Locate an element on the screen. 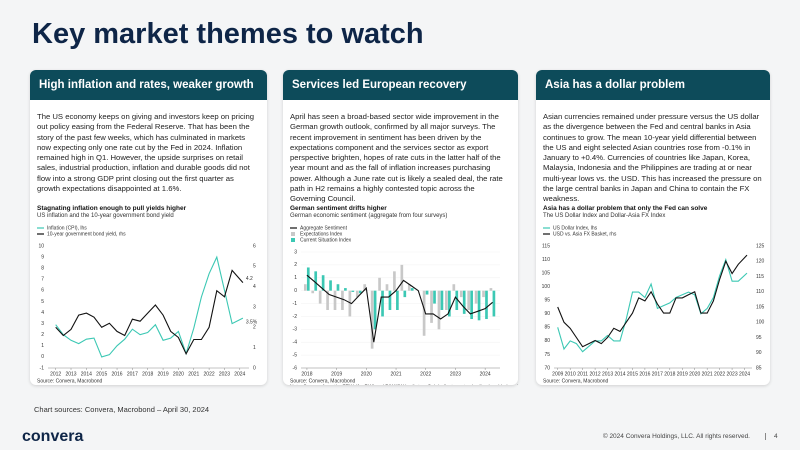 The height and width of the screenshot is (450, 800). legend-label: Inflation (CPI), lhs is located at coordinates (67, 228).